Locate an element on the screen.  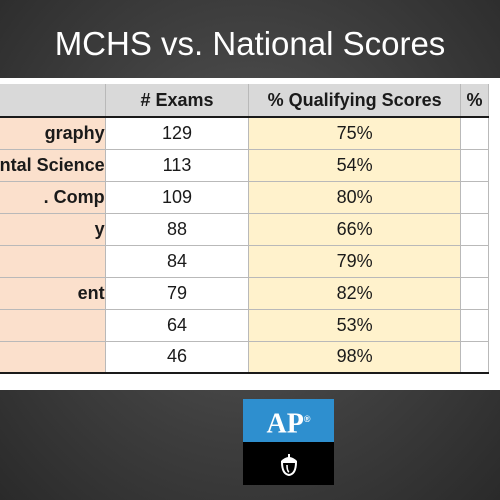
table-row: 46 98% is located at coordinates (245, 357).